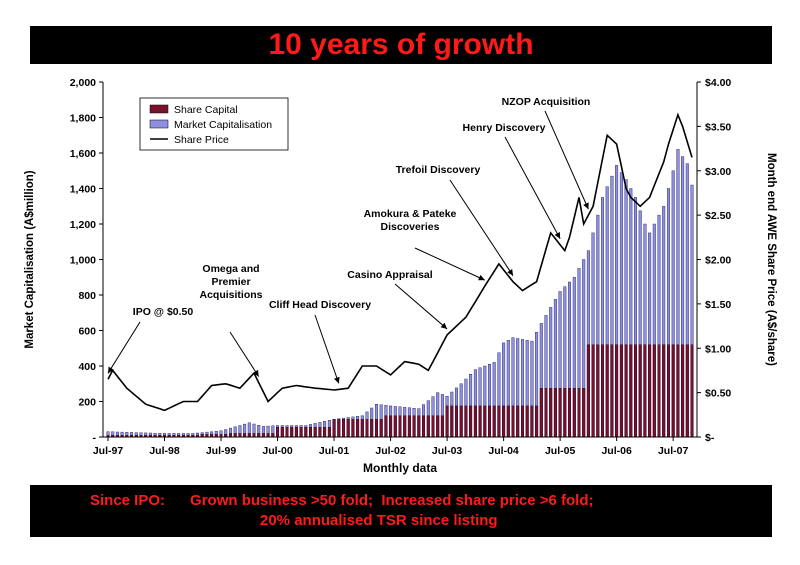  What do you see at coordinates (718, 261) in the screenshot?
I see `y2-tick-label: $2.00` at bounding box center [718, 261].